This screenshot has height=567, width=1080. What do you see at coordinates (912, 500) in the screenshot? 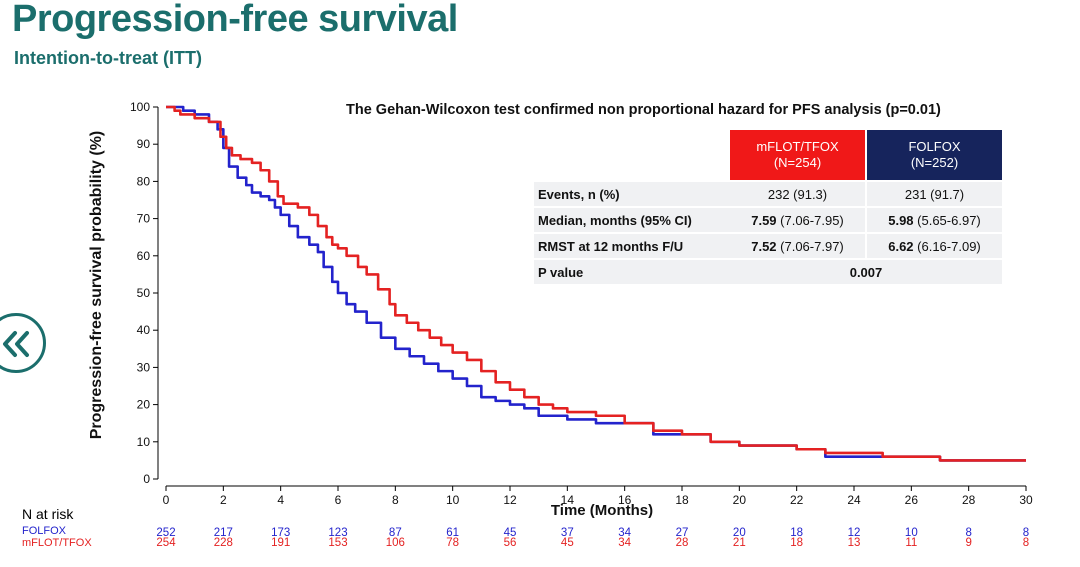
I see `x-tick-label: 26` at bounding box center [912, 500].